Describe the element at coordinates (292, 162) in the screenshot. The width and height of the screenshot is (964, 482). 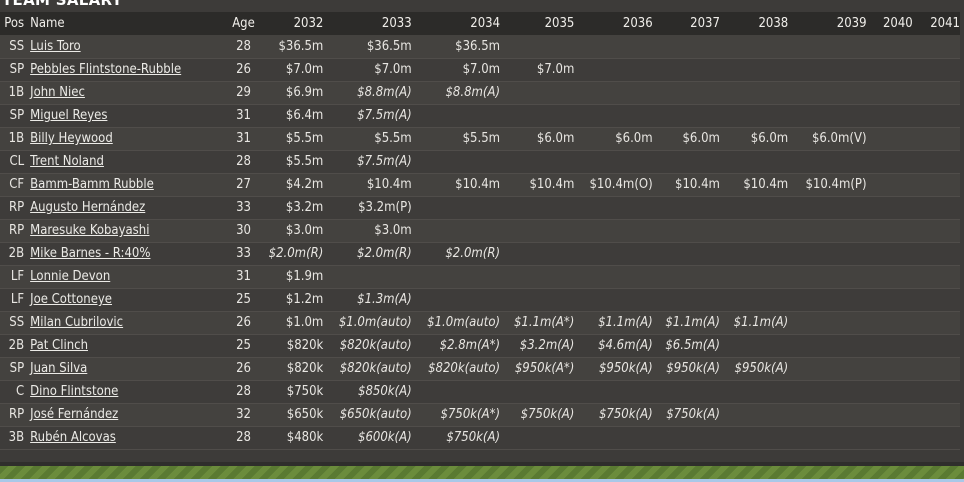
I see `salary-cell-2032: $5.5m` at that location.